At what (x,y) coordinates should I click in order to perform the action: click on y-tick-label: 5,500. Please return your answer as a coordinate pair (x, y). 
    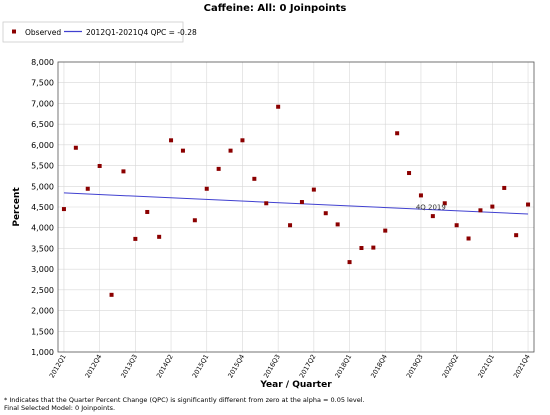
    Looking at the image, I should click on (42, 166).